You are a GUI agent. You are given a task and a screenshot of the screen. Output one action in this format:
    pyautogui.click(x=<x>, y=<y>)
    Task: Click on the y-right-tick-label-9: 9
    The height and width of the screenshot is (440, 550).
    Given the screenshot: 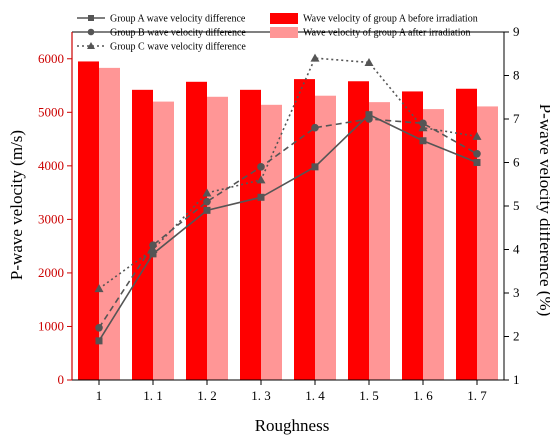 What is the action you would take?
    pyautogui.click(x=516, y=31)
    